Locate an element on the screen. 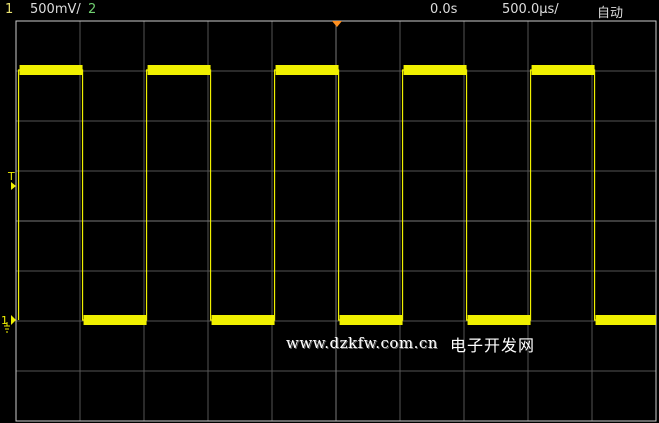  channel1-ground-marker is located at coordinates (13, 320).